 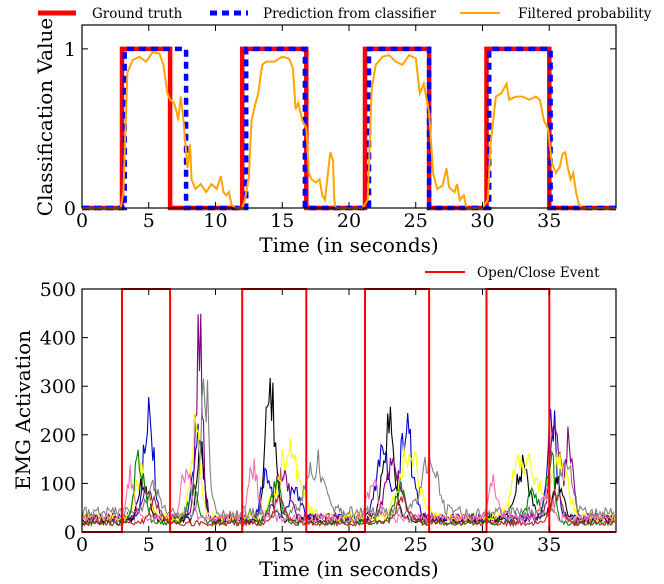 What do you see at coordinates (215, 221) in the screenshot?
I see `chart1-xtick-label-10: 10` at bounding box center [215, 221].